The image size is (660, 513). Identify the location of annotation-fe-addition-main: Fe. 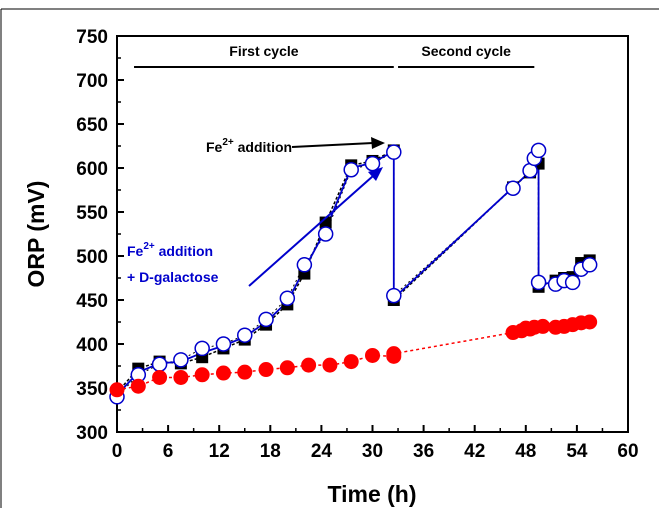
(214, 147).